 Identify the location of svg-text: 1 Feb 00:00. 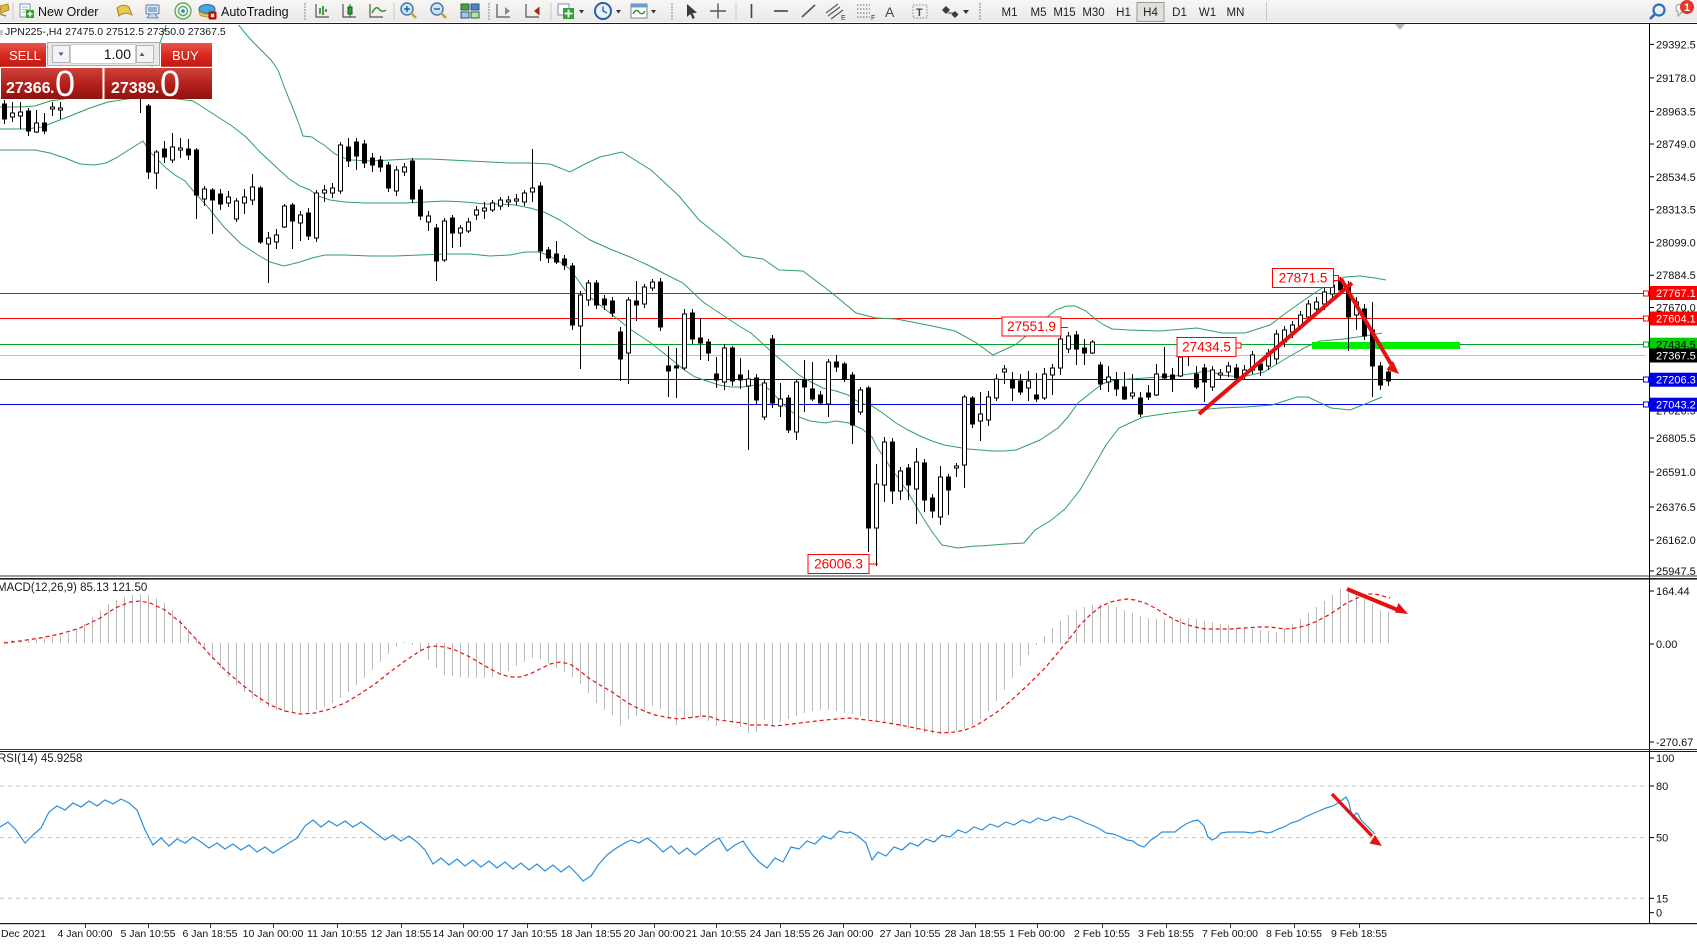
(1037, 934).